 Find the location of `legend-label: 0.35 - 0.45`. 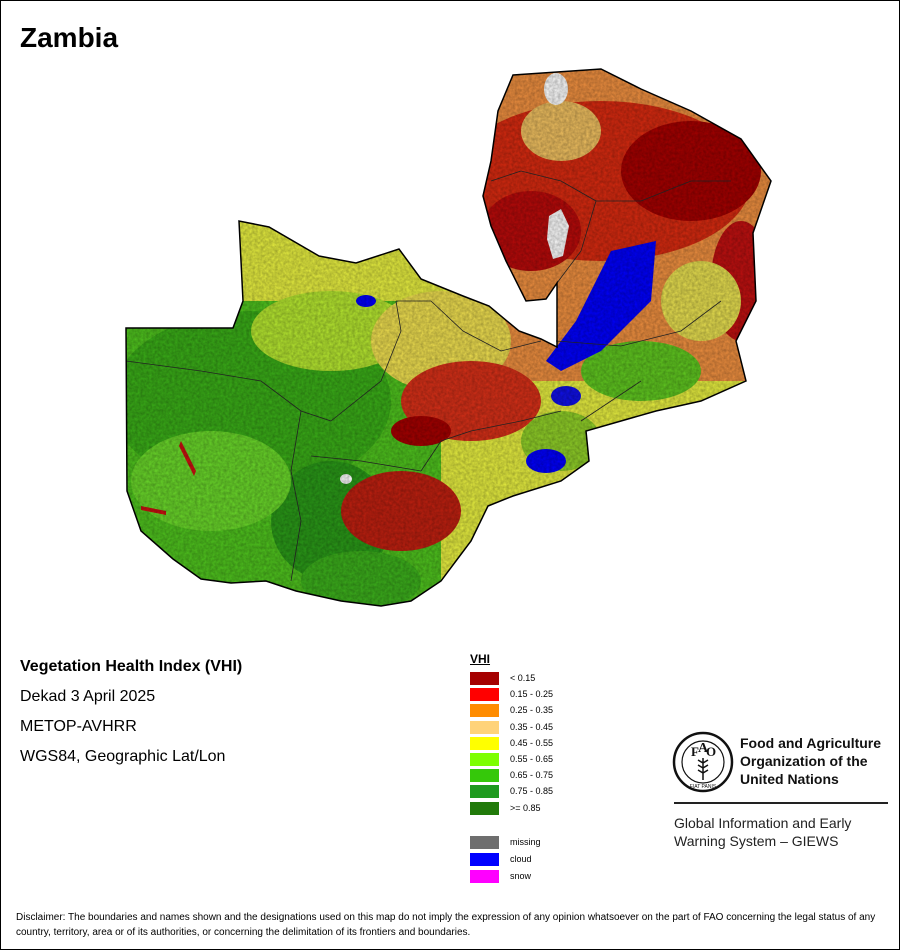

legend-label: 0.35 - 0.45 is located at coordinates (532, 726).